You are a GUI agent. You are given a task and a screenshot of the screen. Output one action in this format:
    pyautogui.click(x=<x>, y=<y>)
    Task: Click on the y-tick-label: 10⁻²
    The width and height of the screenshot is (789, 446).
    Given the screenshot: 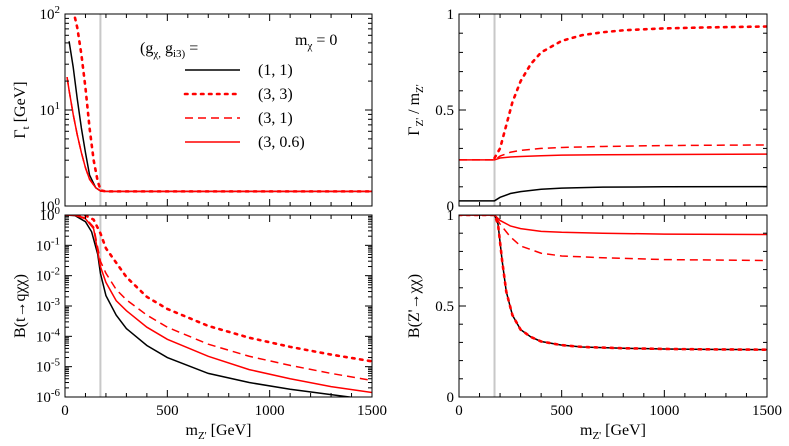 What is the action you would take?
    pyautogui.click(x=48, y=275)
    